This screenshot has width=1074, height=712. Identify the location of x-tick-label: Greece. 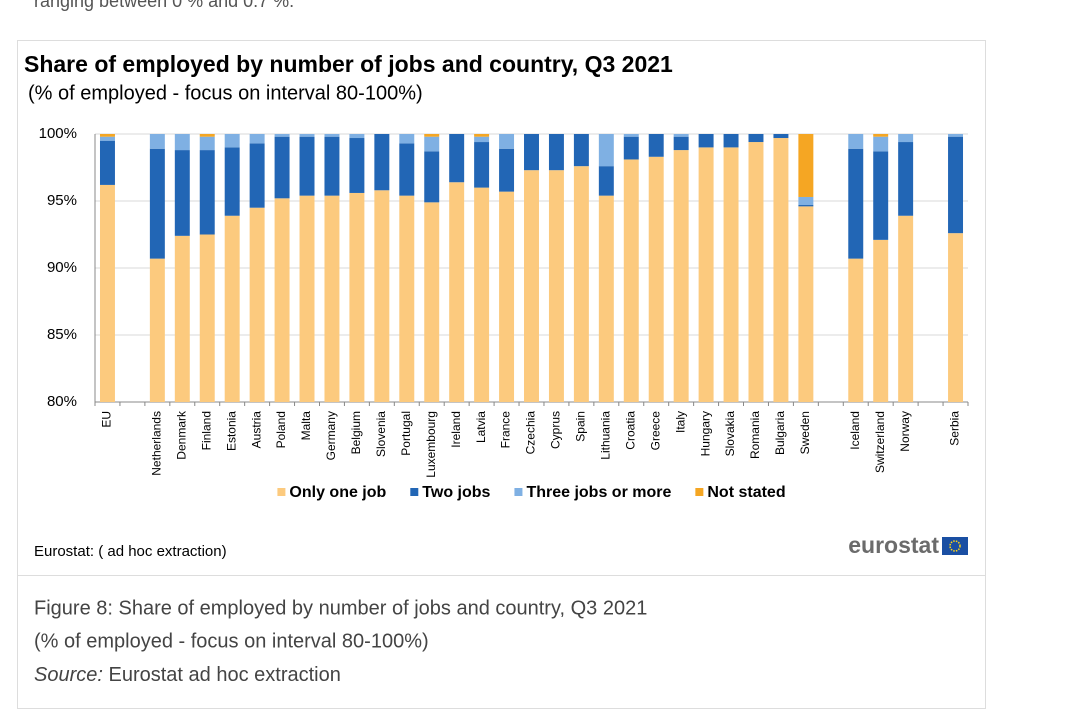
(655, 431).